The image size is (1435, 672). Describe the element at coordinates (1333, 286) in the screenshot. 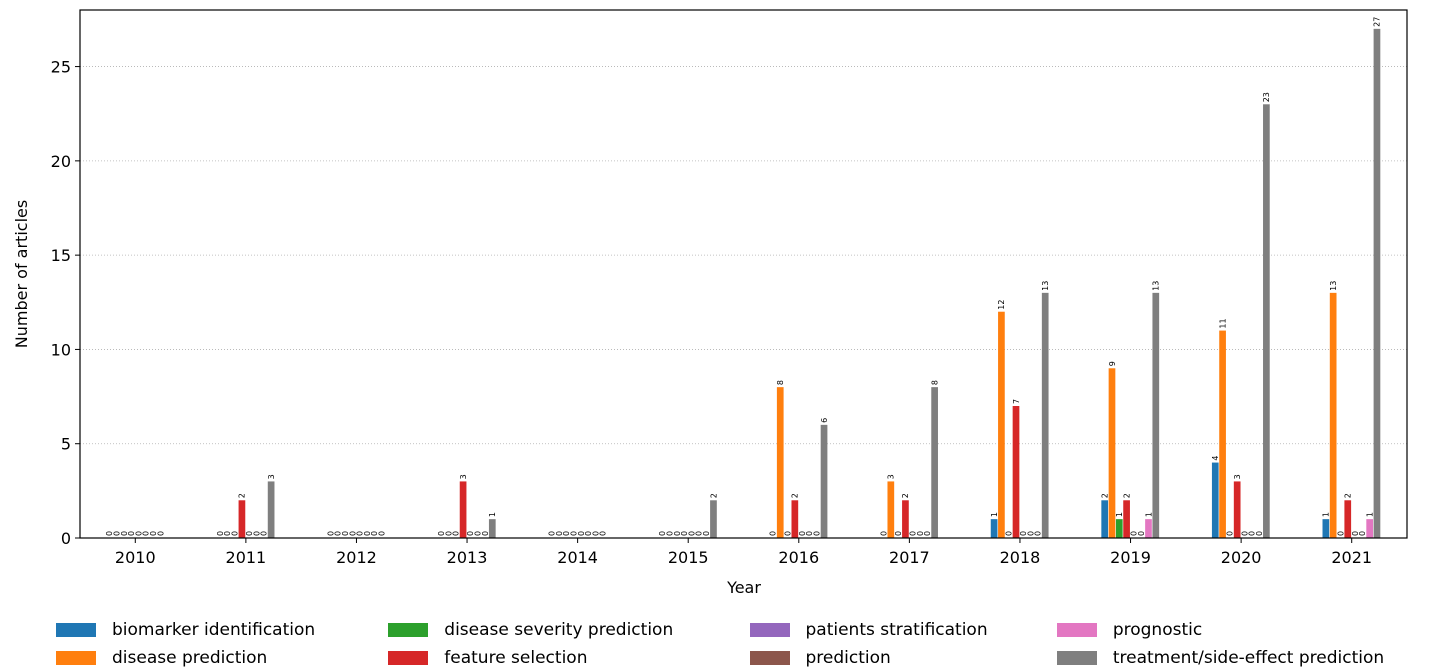

I see `bar-value-label: 13` at that location.